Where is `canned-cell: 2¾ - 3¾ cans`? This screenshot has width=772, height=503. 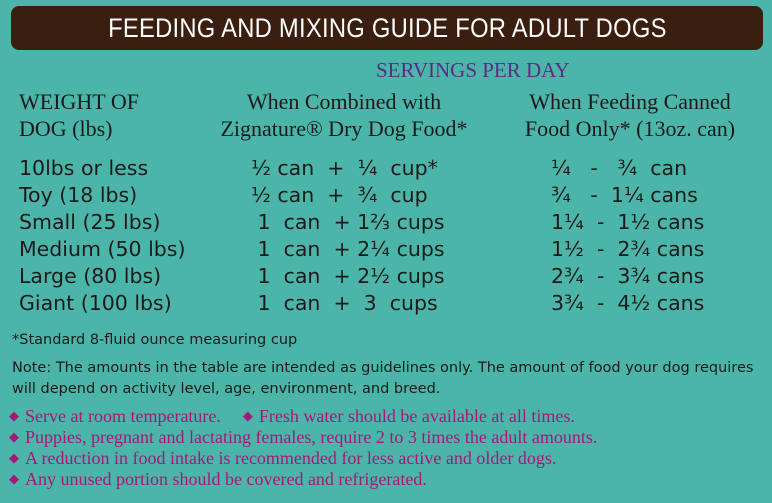 canned-cell: 2¾ - 3¾ cans is located at coordinates (628, 276).